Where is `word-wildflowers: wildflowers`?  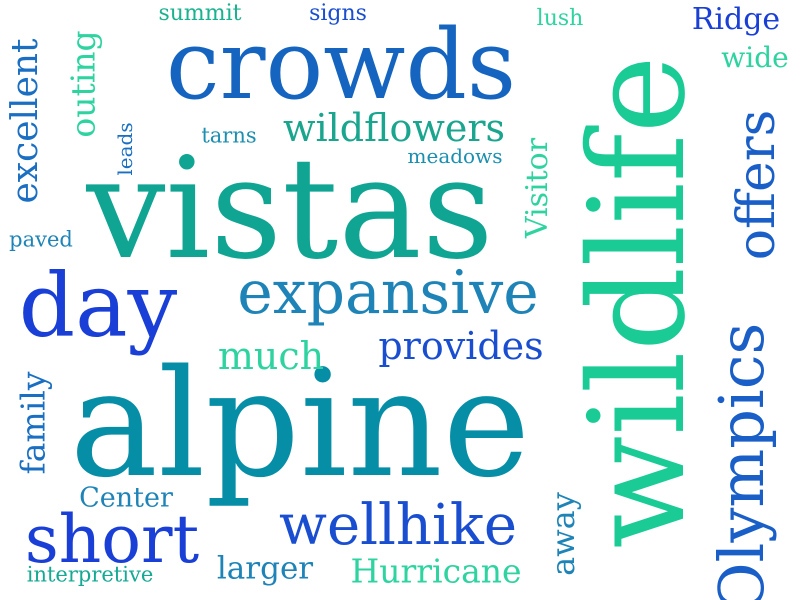 word-wildflowers: wildflowers is located at coordinates (394, 128).